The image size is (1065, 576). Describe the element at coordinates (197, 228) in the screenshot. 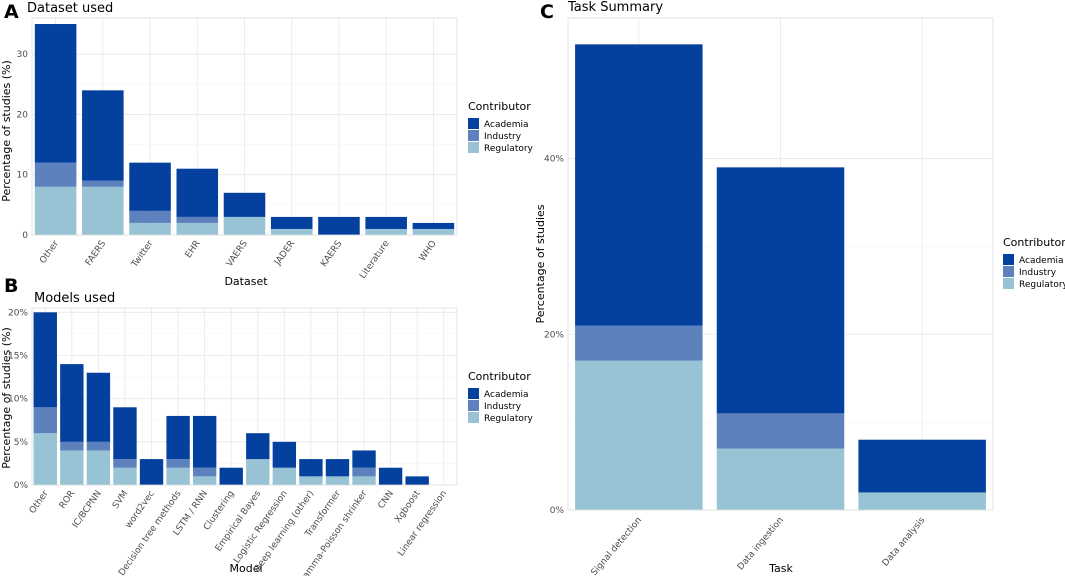

I see `bar-ehr-regulatory` at that location.